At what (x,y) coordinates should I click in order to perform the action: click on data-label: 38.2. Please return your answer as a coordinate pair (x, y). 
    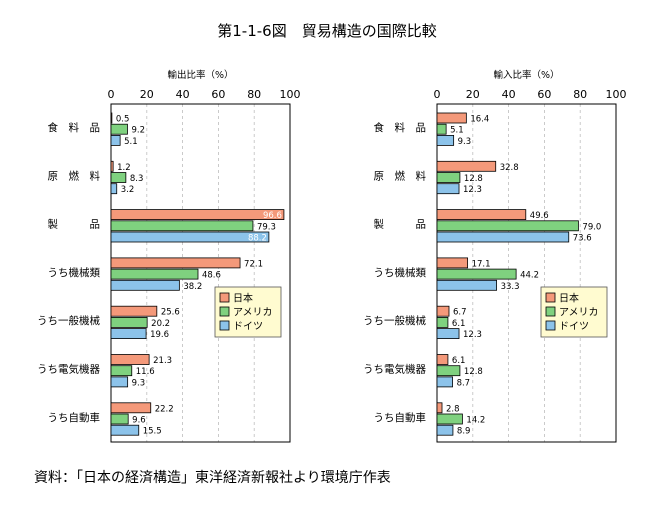
    Looking at the image, I should click on (192, 287).